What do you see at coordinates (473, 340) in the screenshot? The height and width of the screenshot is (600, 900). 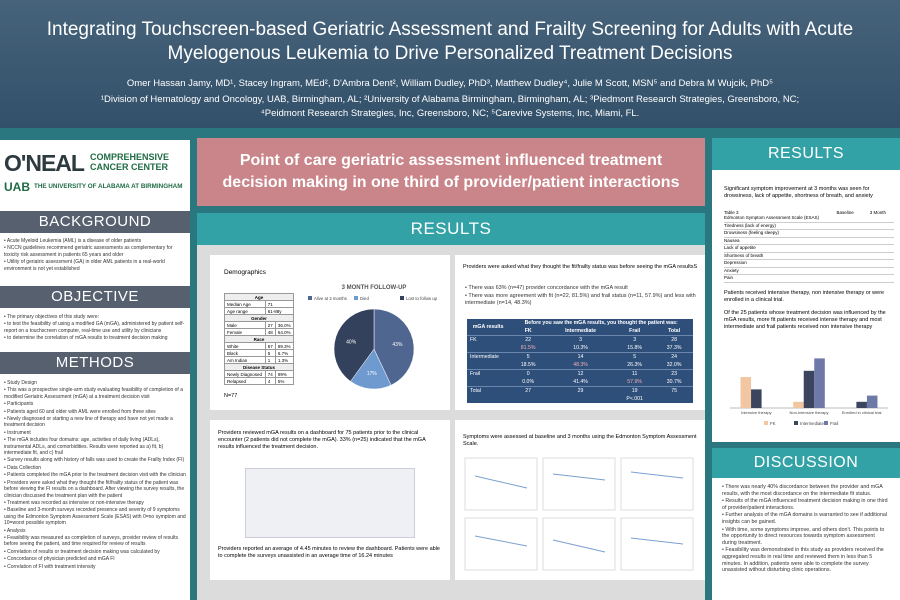 I see `row-label: FK` at bounding box center [473, 340].